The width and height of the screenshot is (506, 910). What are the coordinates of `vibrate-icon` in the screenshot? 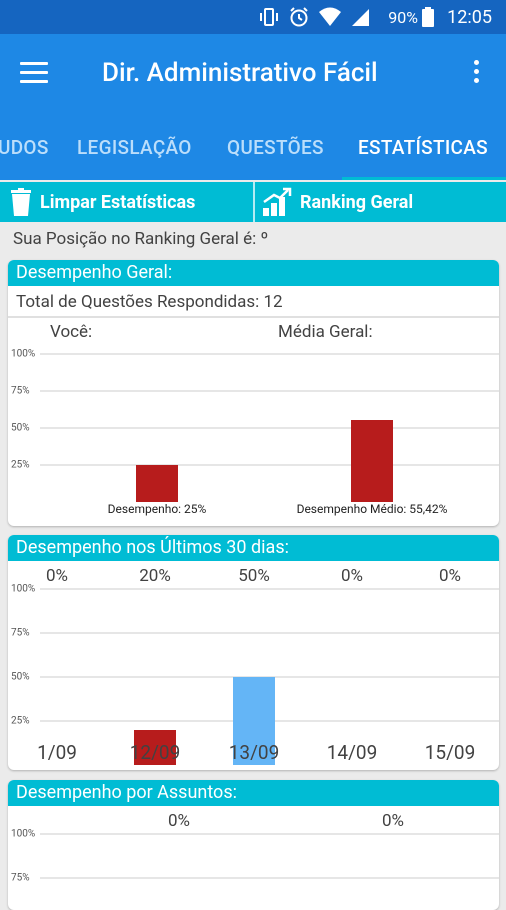 It's located at (269, 17).